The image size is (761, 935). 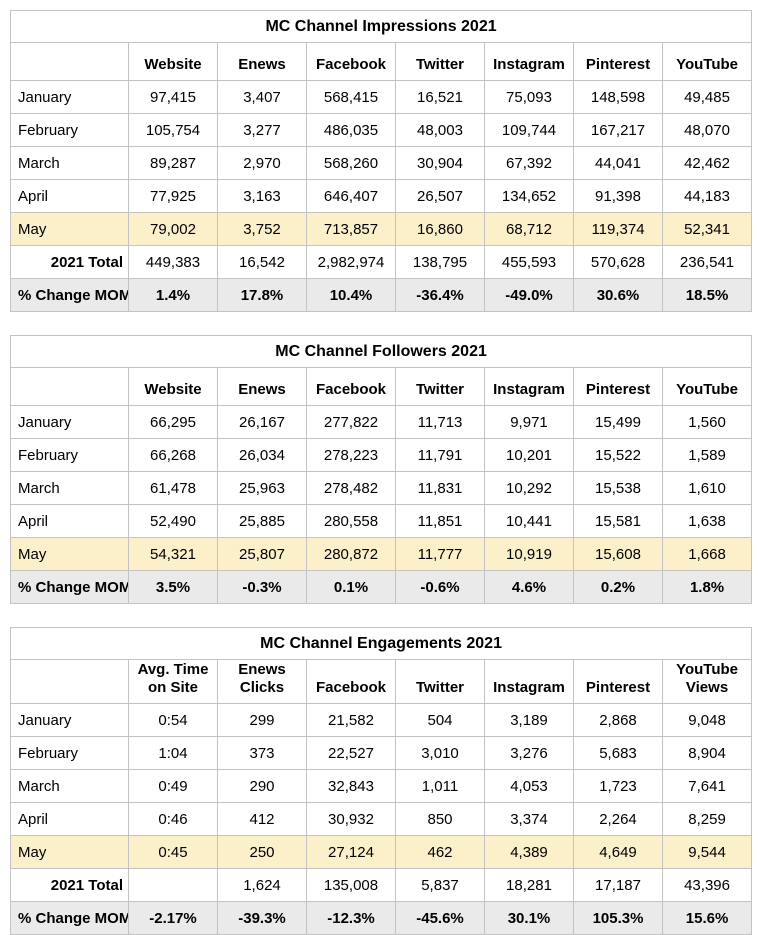 What do you see at coordinates (351, 488) in the screenshot?
I see `metric-cell: 278,482` at bounding box center [351, 488].